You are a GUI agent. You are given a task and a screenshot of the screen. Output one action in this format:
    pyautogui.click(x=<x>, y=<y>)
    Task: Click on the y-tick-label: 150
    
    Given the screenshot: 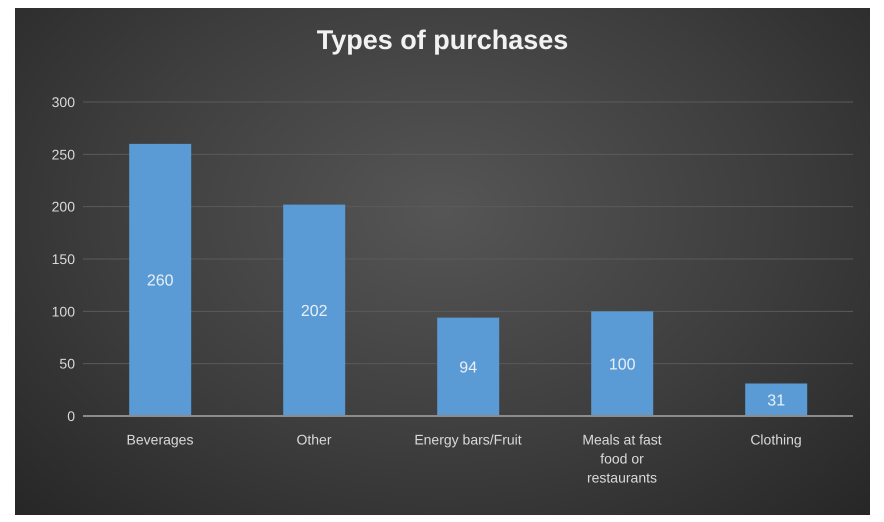 What is the action you would take?
    pyautogui.click(x=64, y=258)
    